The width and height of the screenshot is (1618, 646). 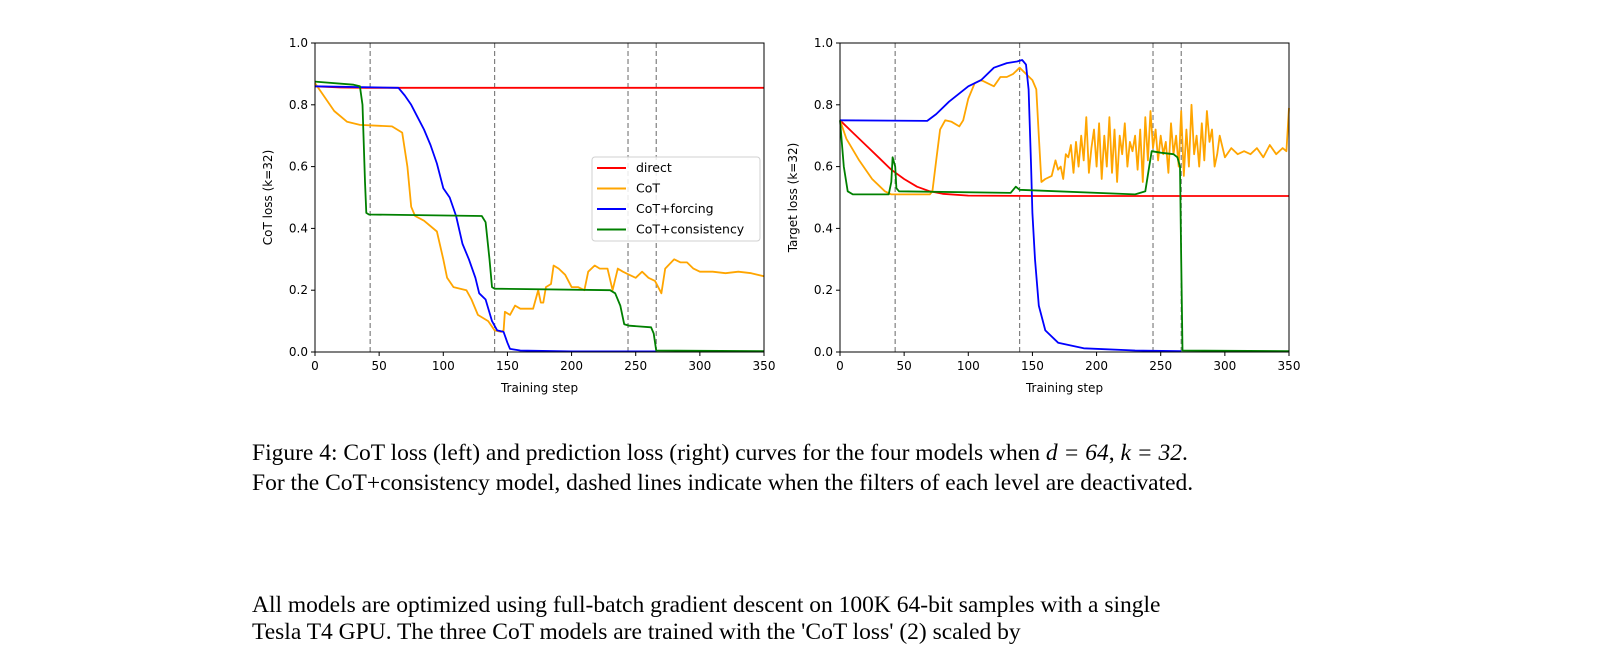 I want to click on y-axis-label: Target loss (k=32), so click(x=793, y=198).